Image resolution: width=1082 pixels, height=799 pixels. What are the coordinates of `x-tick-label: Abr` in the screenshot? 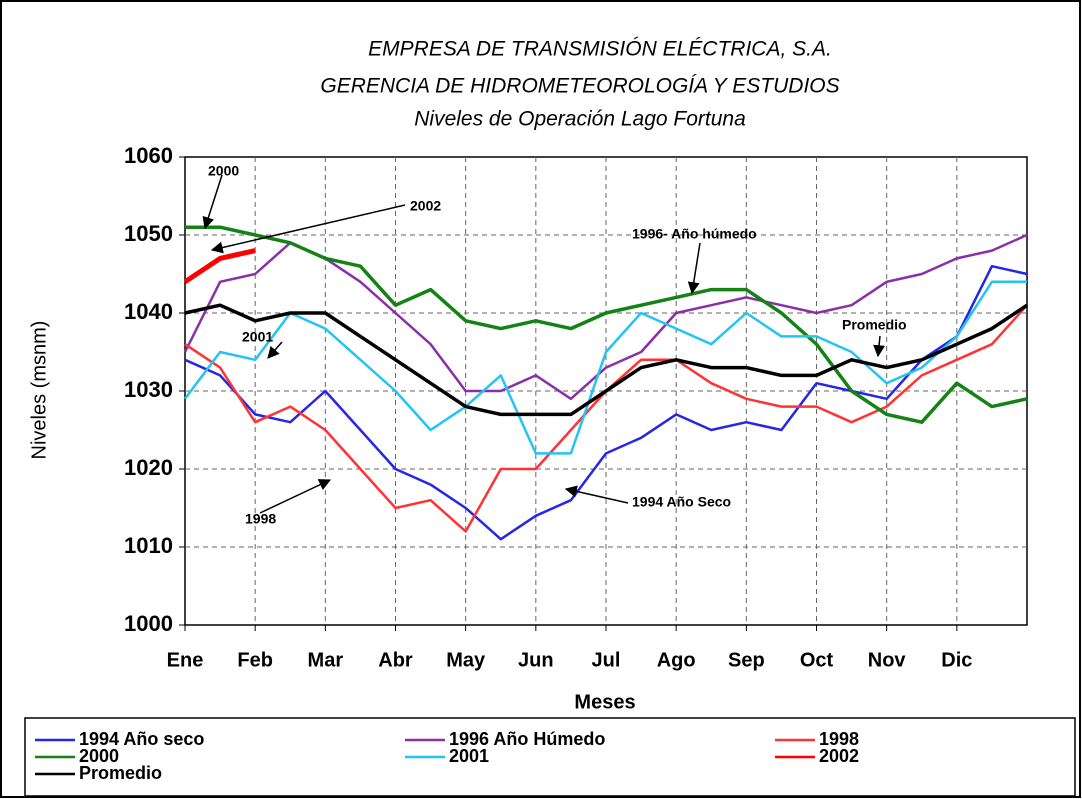 It's located at (395, 660).